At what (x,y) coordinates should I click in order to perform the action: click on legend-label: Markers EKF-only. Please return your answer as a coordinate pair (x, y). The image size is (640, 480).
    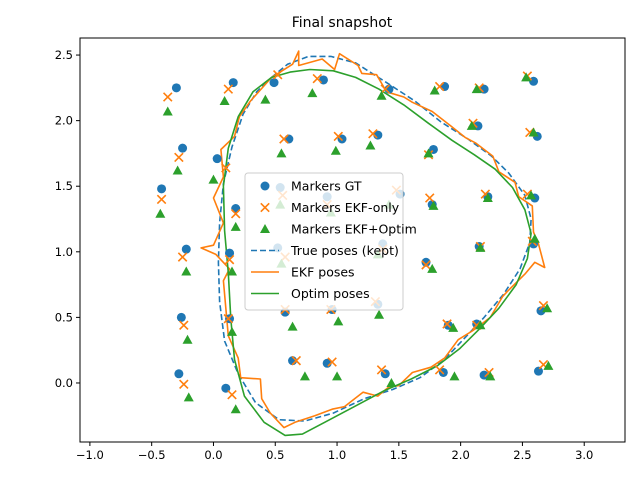
    Looking at the image, I should click on (345, 207).